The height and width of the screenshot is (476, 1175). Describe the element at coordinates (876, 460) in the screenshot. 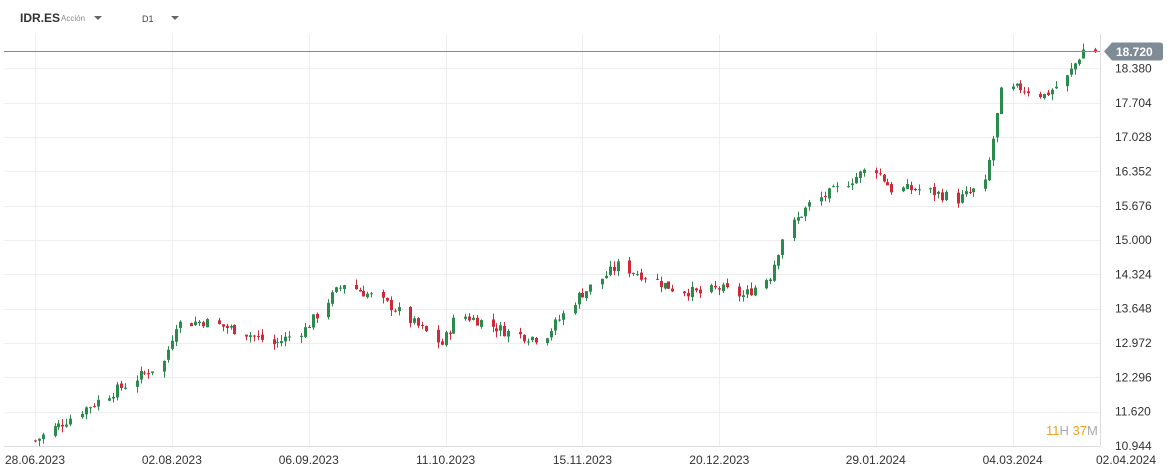

I see `x-tick-label: 29.01.2024` at that location.